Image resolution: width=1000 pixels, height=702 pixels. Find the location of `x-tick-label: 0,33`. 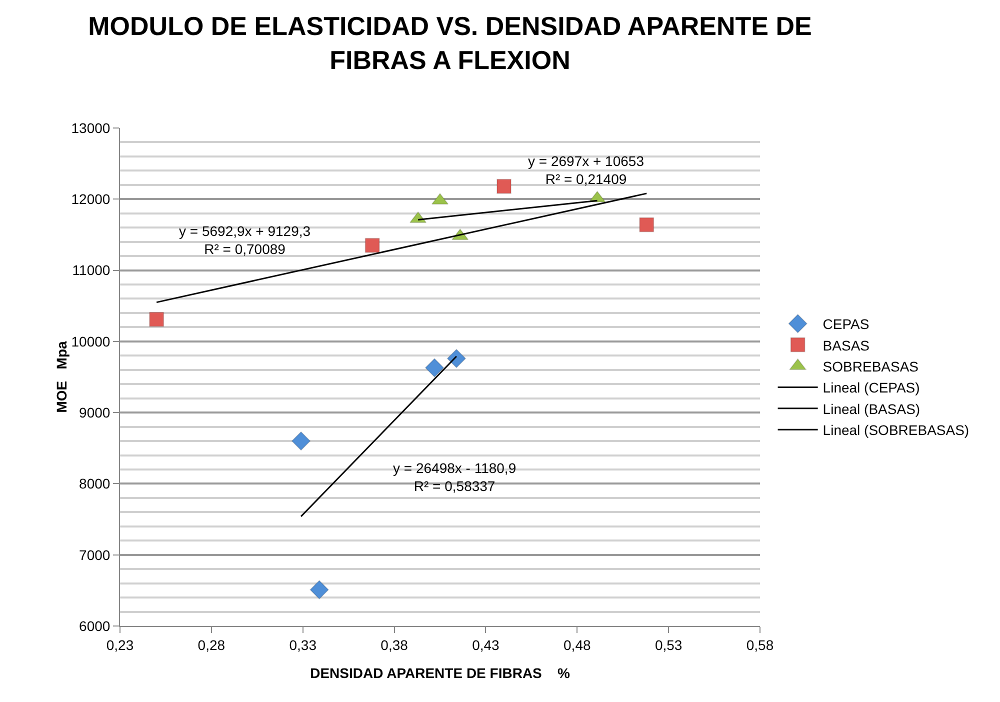

x-tick-label: 0,33 is located at coordinates (303, 644).